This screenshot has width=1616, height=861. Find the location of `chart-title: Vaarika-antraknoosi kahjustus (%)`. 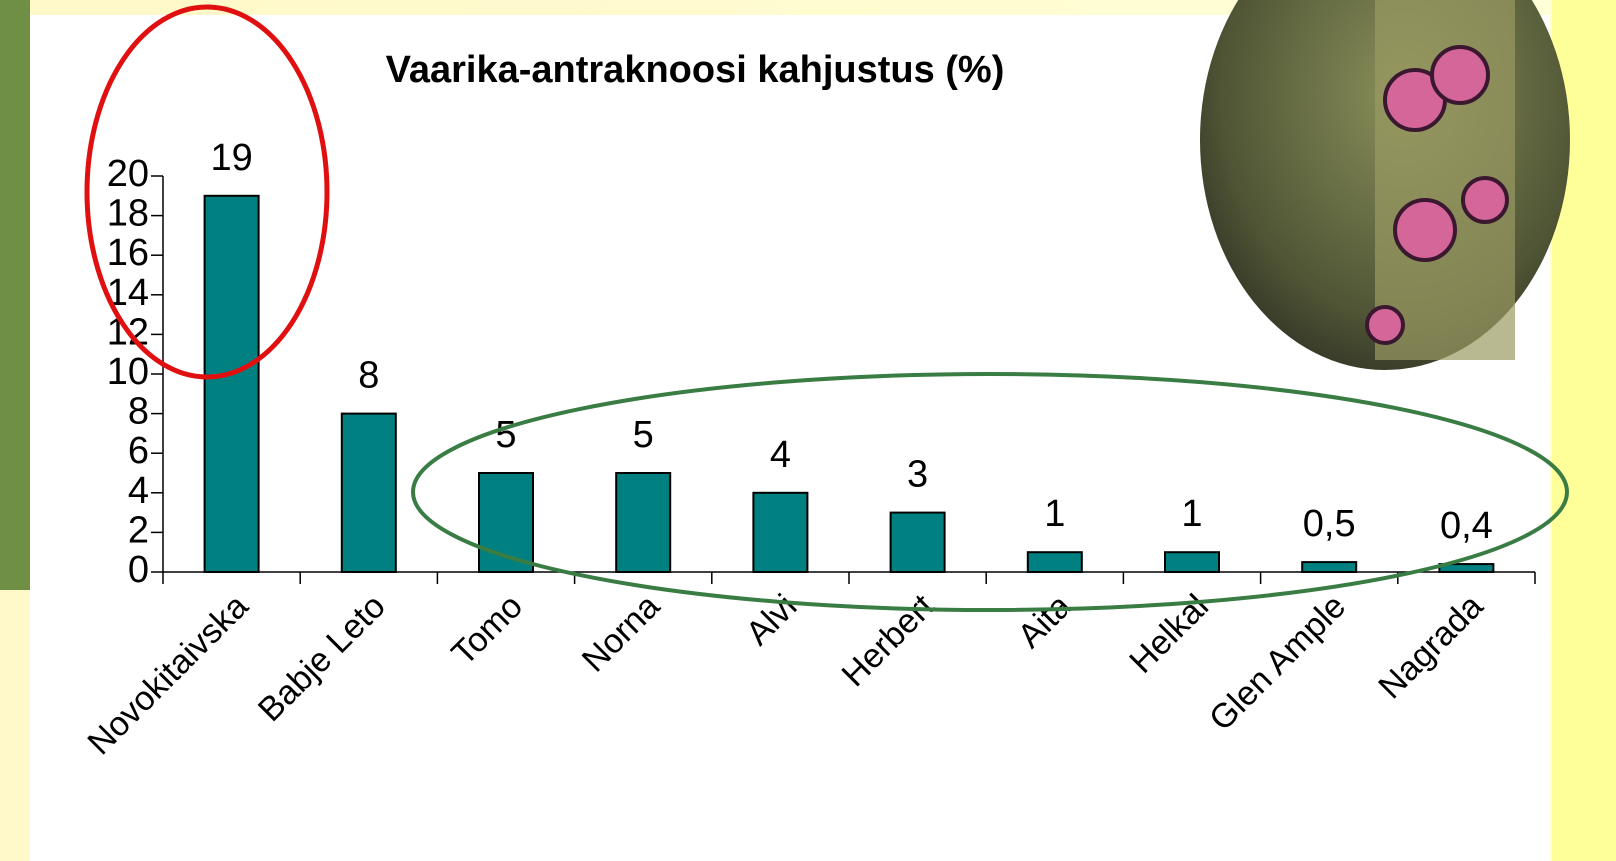

chart-title: Vaarika-antraknoosi kahjustus (%) is located at coordinates (695, 70).